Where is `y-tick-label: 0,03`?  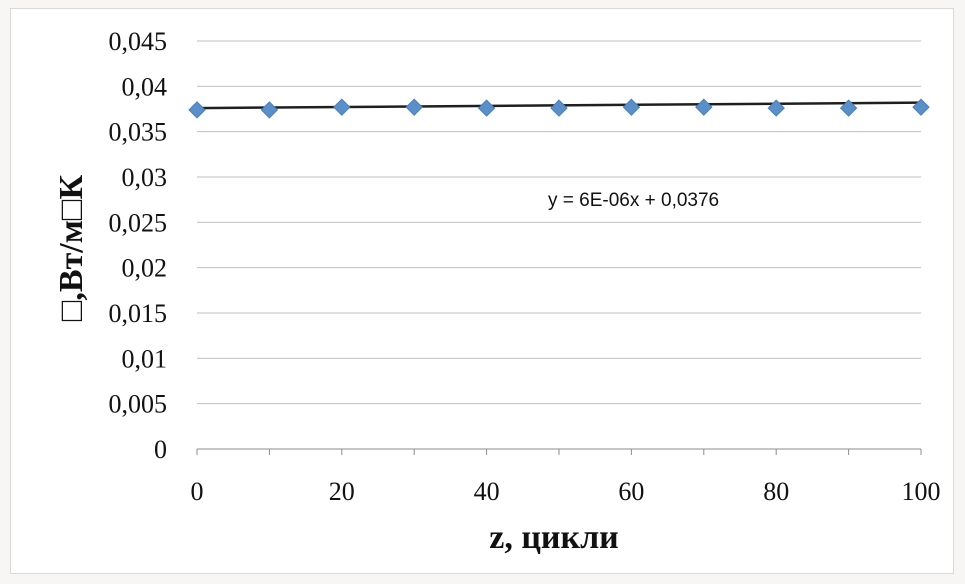
y-tick-label: 0,03 is located at coordinates (145, 177).